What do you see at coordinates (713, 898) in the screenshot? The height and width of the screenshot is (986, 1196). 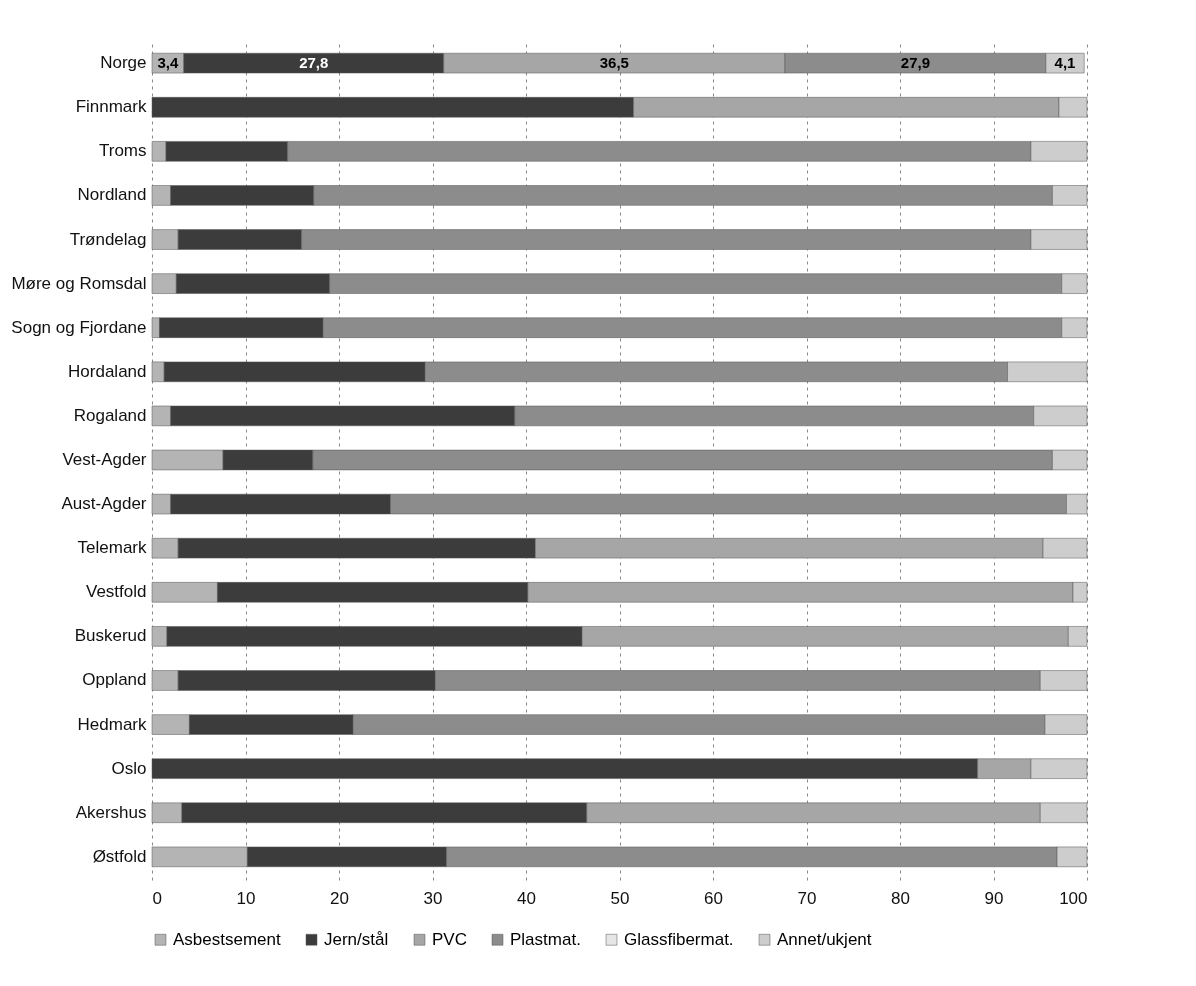 I see `x-tick-label: 60` at bounding box center [713, 898].